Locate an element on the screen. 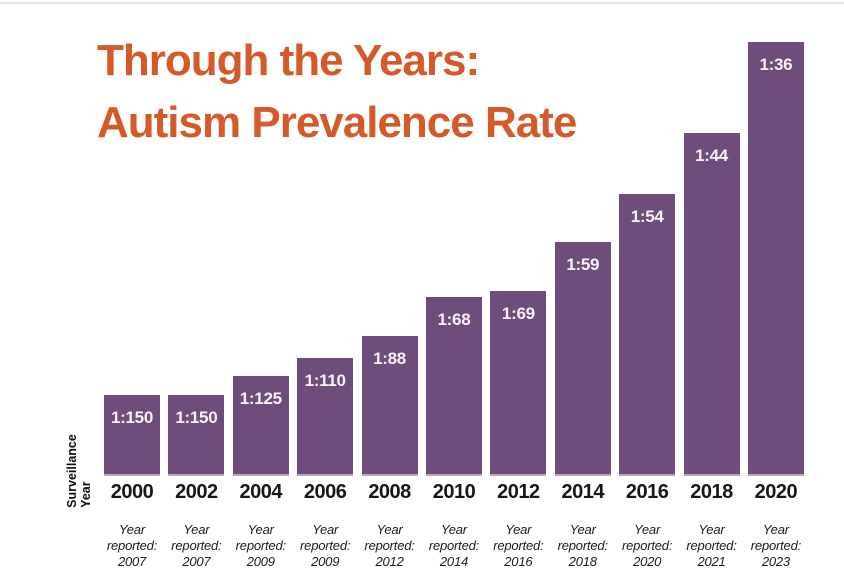 The width and height of the screenshot is (844, 582). bar-column: 1:69 2012 Year reported: 2016 is located at coordinates (518, 430).